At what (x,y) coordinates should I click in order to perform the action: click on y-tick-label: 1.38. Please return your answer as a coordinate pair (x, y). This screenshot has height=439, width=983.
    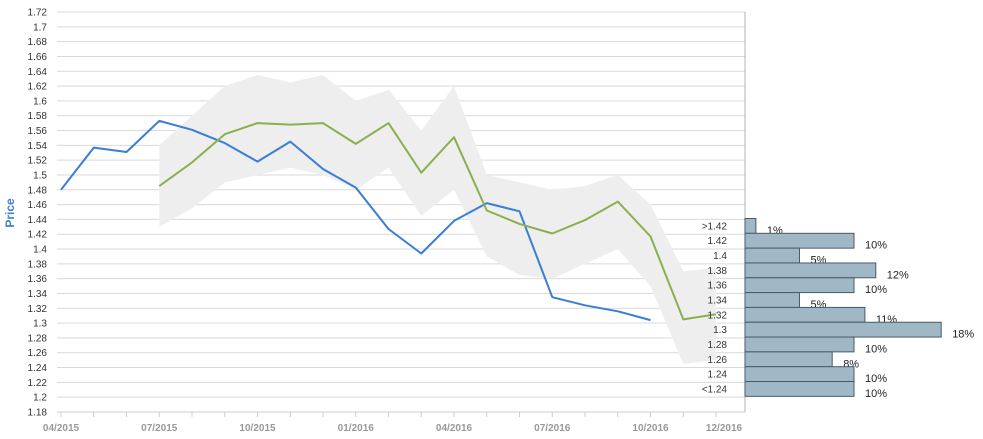
    Looking at the image, I should click on (38, 264).